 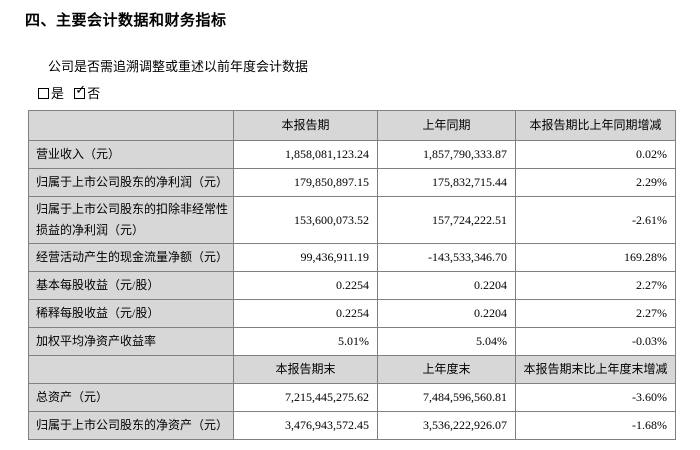 What do you see at coordinates (131, 182) in the screenshot?
I see `row-label: 归属于上市公司股东的净利润（元）` at bounding box center [131, 182].